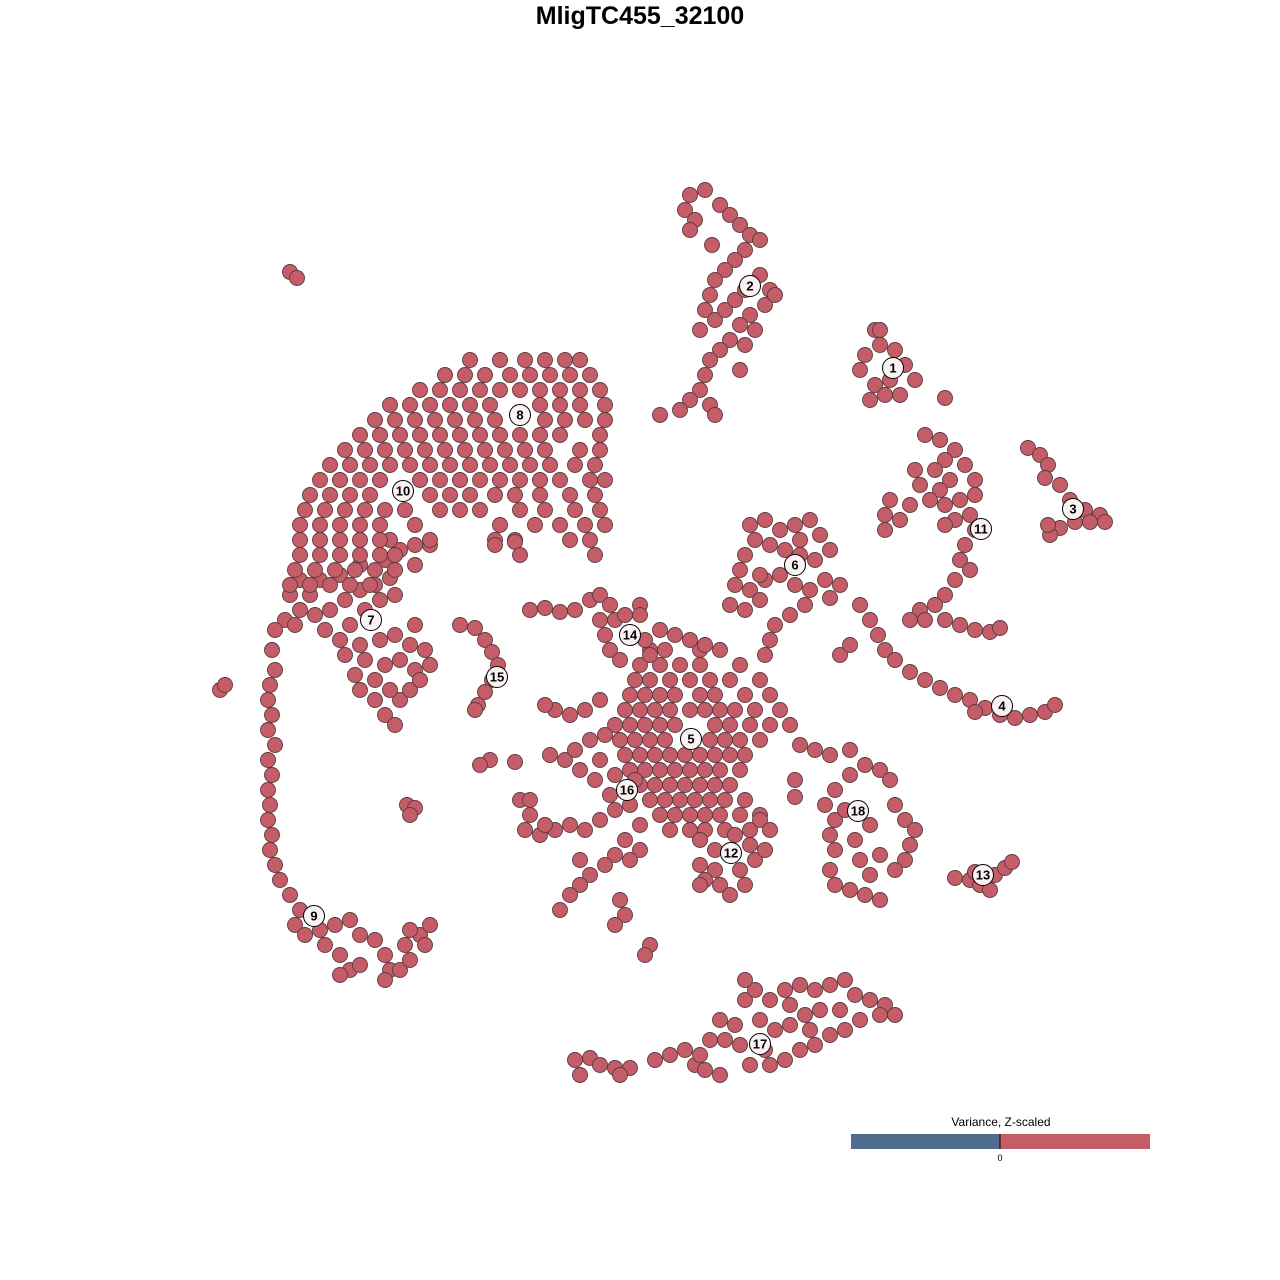 The width and height of the screenshot is (1280, 1280). Describe the element at coordinates (983, 875) in the screenshot. I see `cluster-label-text: 13` at that location.